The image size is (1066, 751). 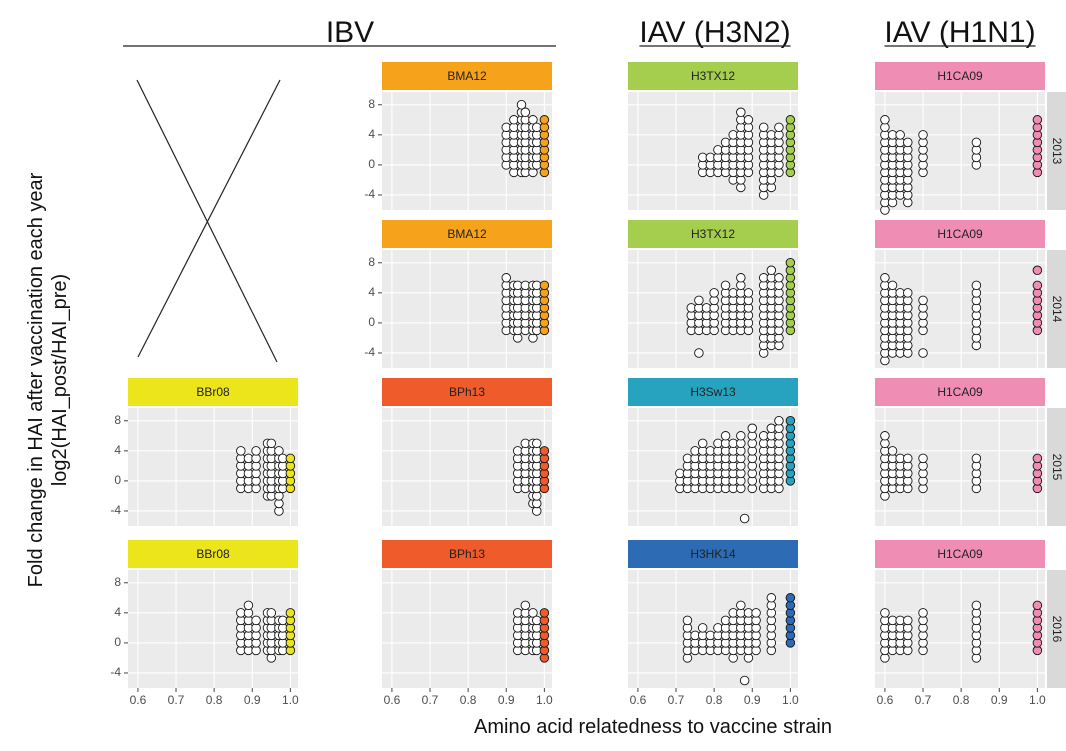 I want to click on strip-label: H3TX12, so click(x=713, y=234).